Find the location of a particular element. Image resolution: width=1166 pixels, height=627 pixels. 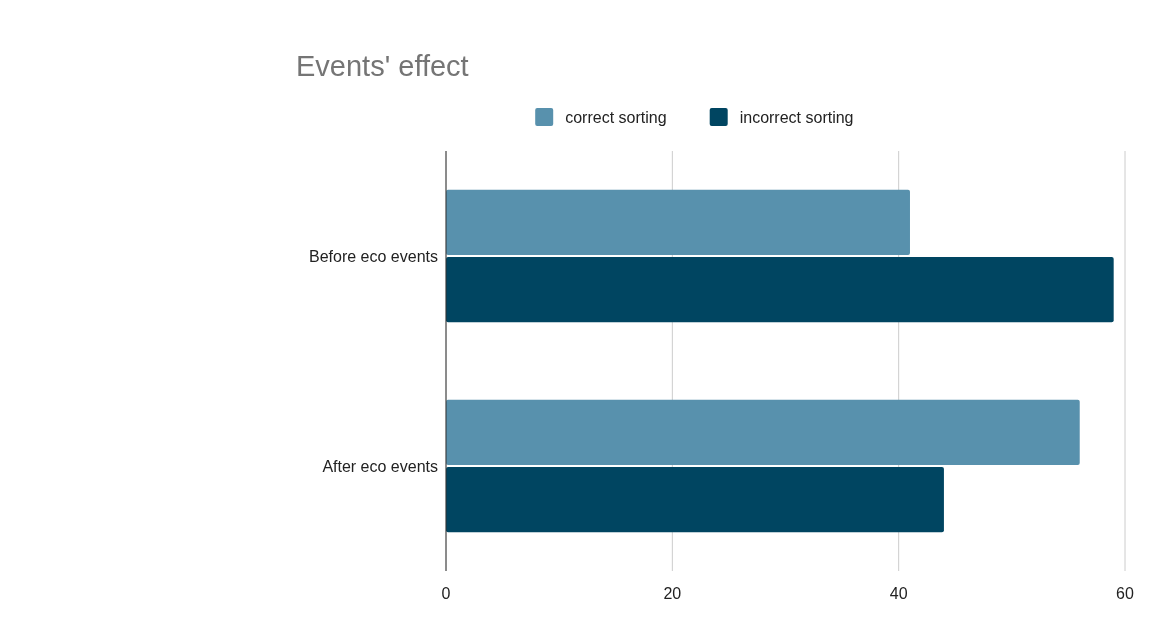

x-tick-label: 20 is located at coordinates (672, 593).